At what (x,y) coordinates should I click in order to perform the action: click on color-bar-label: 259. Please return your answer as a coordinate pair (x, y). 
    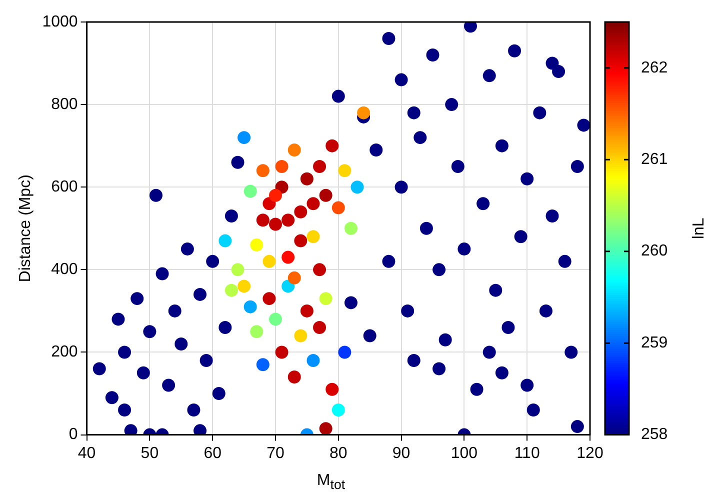
    Looking at the image, I should click on (654, 343).